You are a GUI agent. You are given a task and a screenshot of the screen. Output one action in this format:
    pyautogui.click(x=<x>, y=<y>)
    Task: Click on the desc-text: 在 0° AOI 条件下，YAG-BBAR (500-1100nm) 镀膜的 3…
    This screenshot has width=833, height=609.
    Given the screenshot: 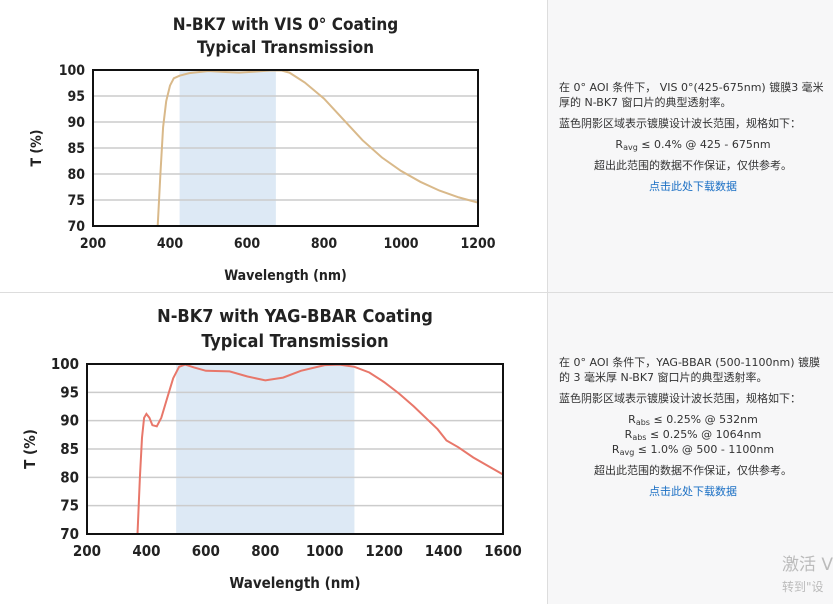 What is the action you would take?
    pyautogui.click(x=690, y=370)
    